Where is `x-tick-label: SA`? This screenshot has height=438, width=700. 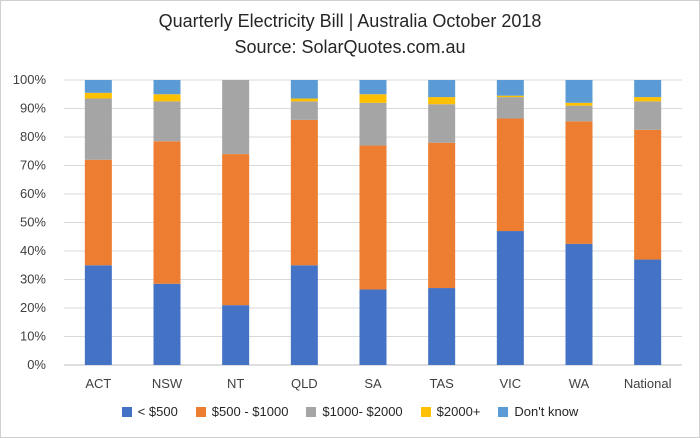
x-tick-label: SA is located at coordinates (373, 383).